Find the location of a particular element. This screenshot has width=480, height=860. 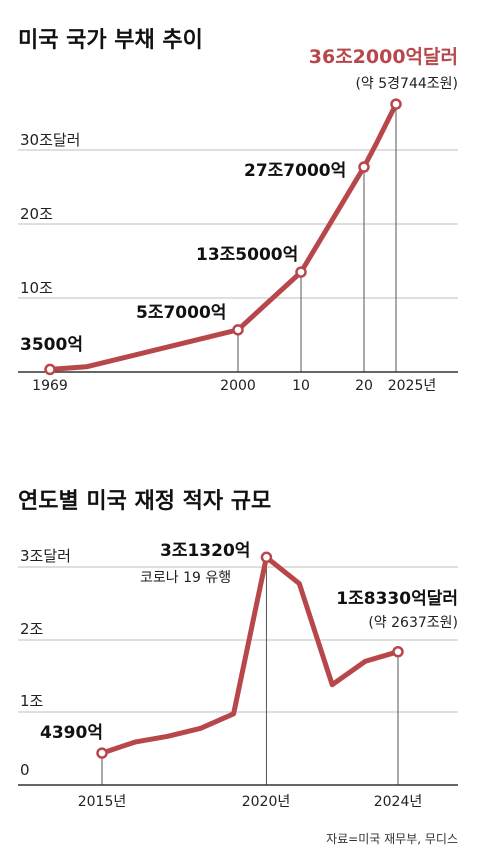

source-note: 자료=미국 재무부, 무디스 is located at coordinates (392, 839).